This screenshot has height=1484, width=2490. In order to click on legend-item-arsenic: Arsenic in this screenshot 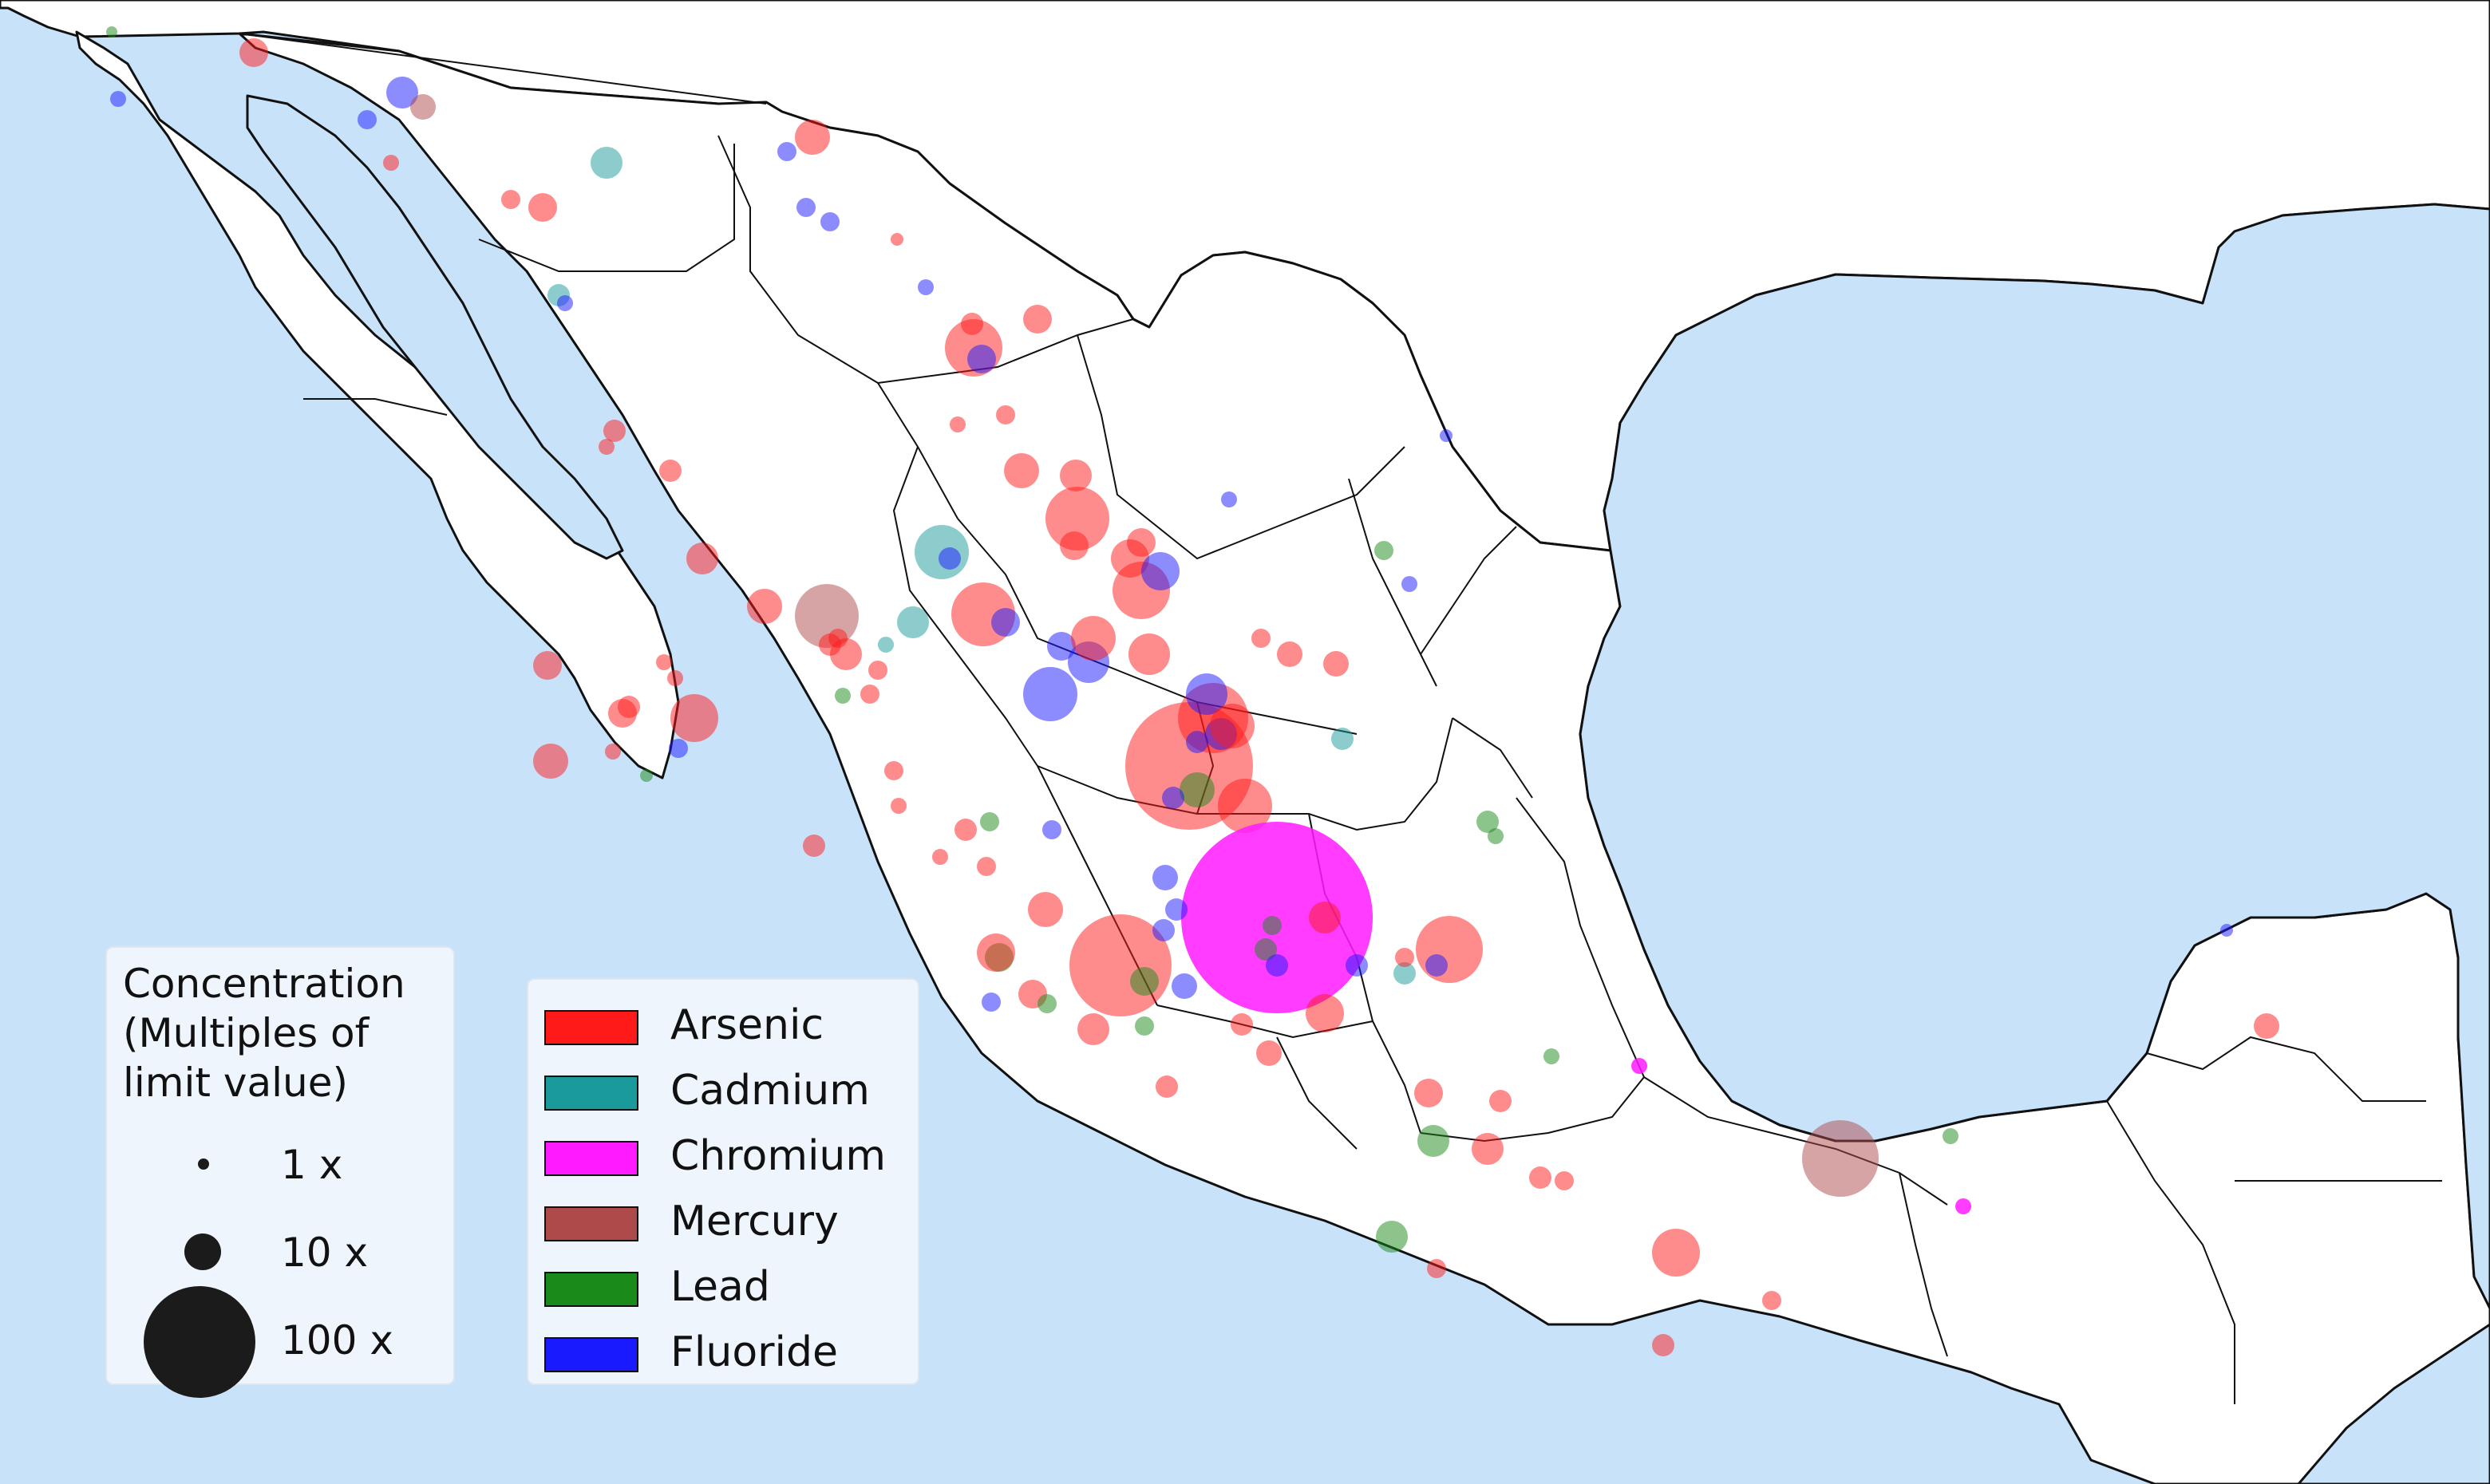, I will do `click(728, 1028)`.